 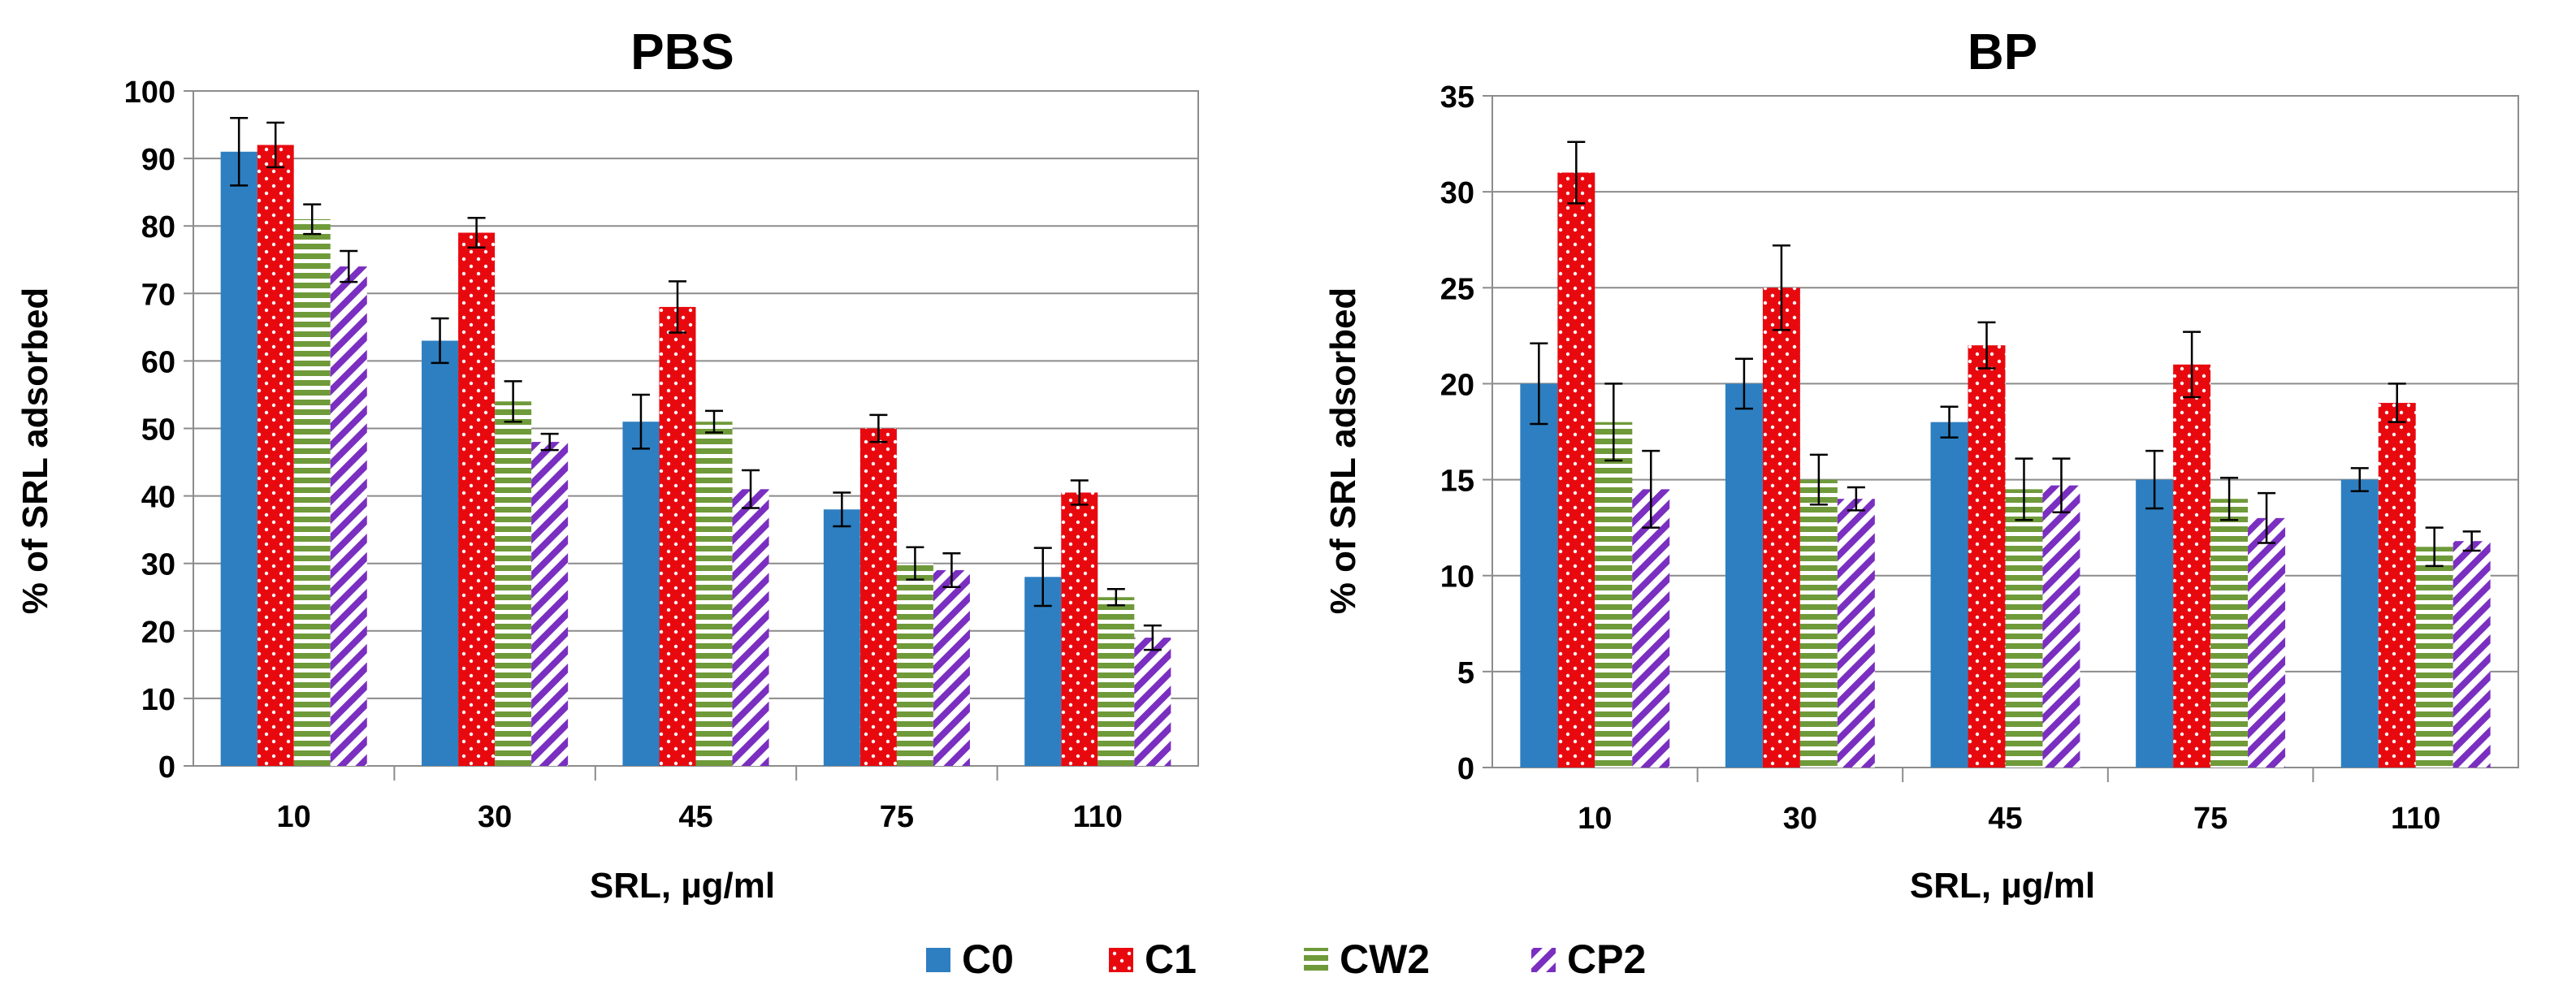 What do you see at coordinates (158, 431) in the screenshot?
I see `y-tick-label: 50` at bounding box center [158, 431].